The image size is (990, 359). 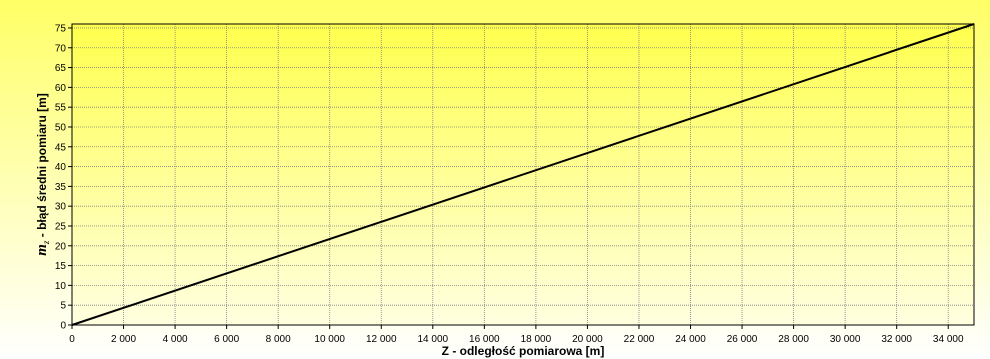 I want to click on y-tick-label: 60, so click(x=61, y=88).